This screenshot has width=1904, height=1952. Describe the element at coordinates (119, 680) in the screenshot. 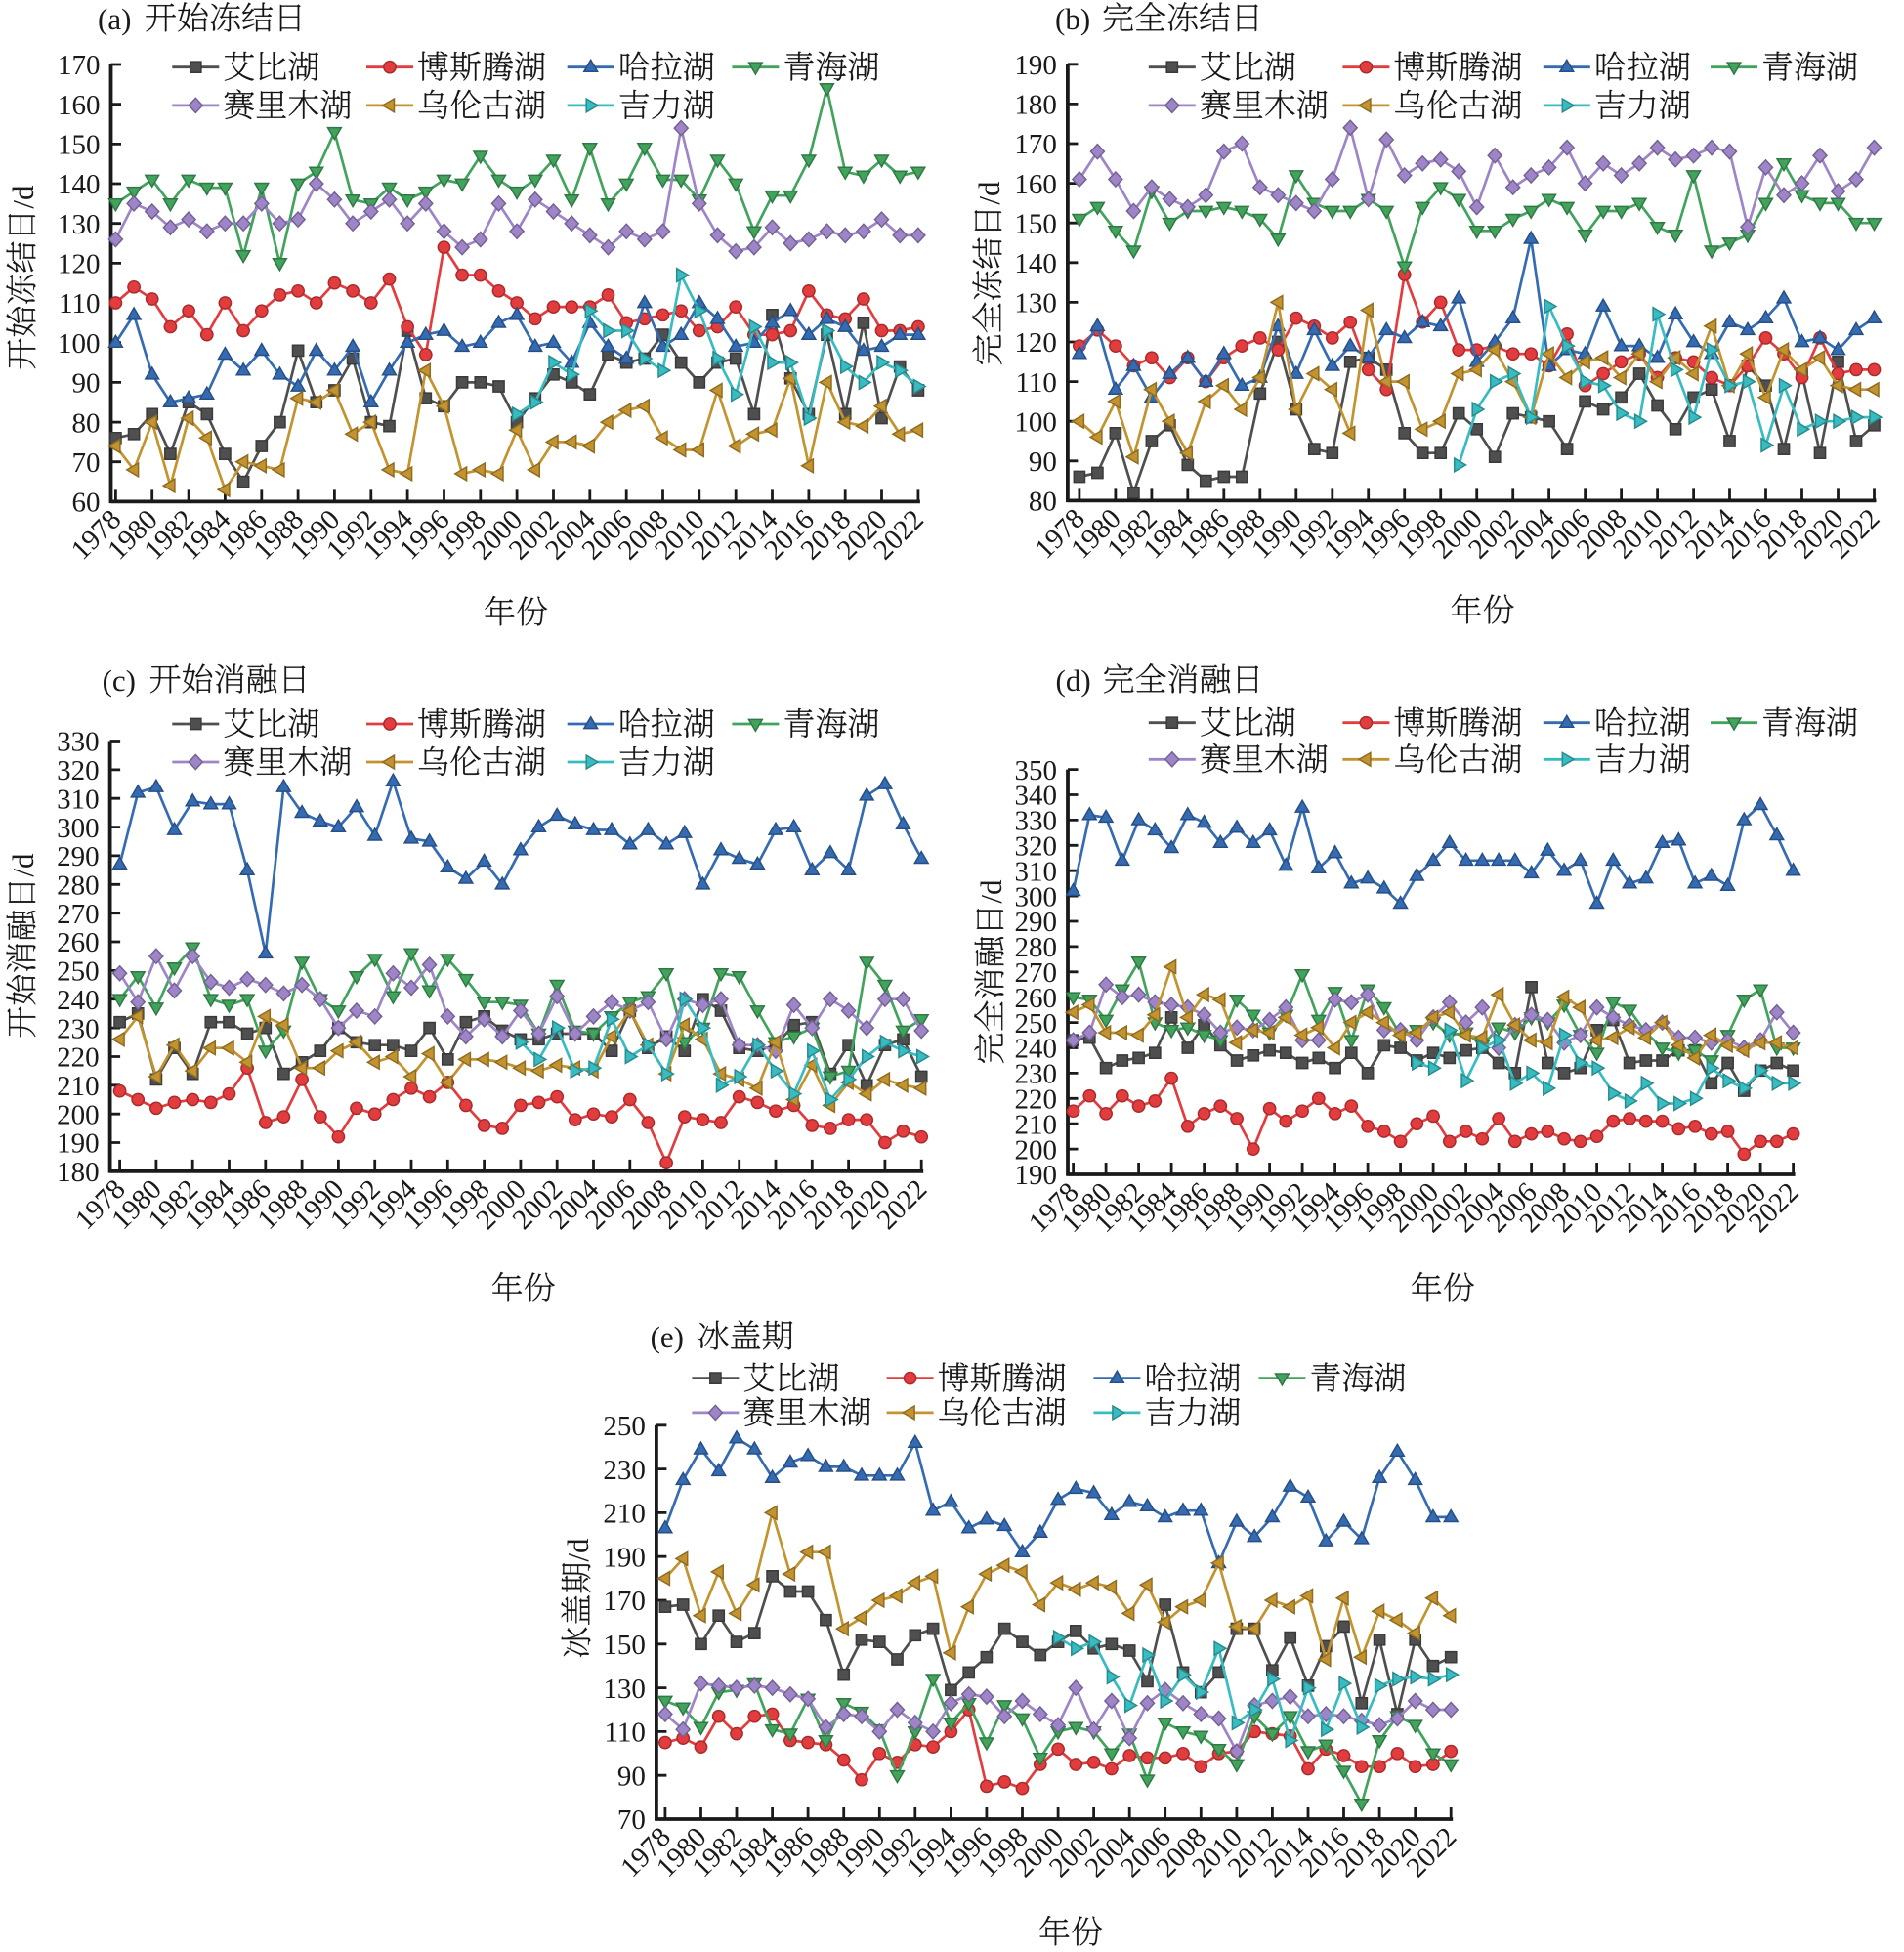

I see `svg-text: (c)` at that location.